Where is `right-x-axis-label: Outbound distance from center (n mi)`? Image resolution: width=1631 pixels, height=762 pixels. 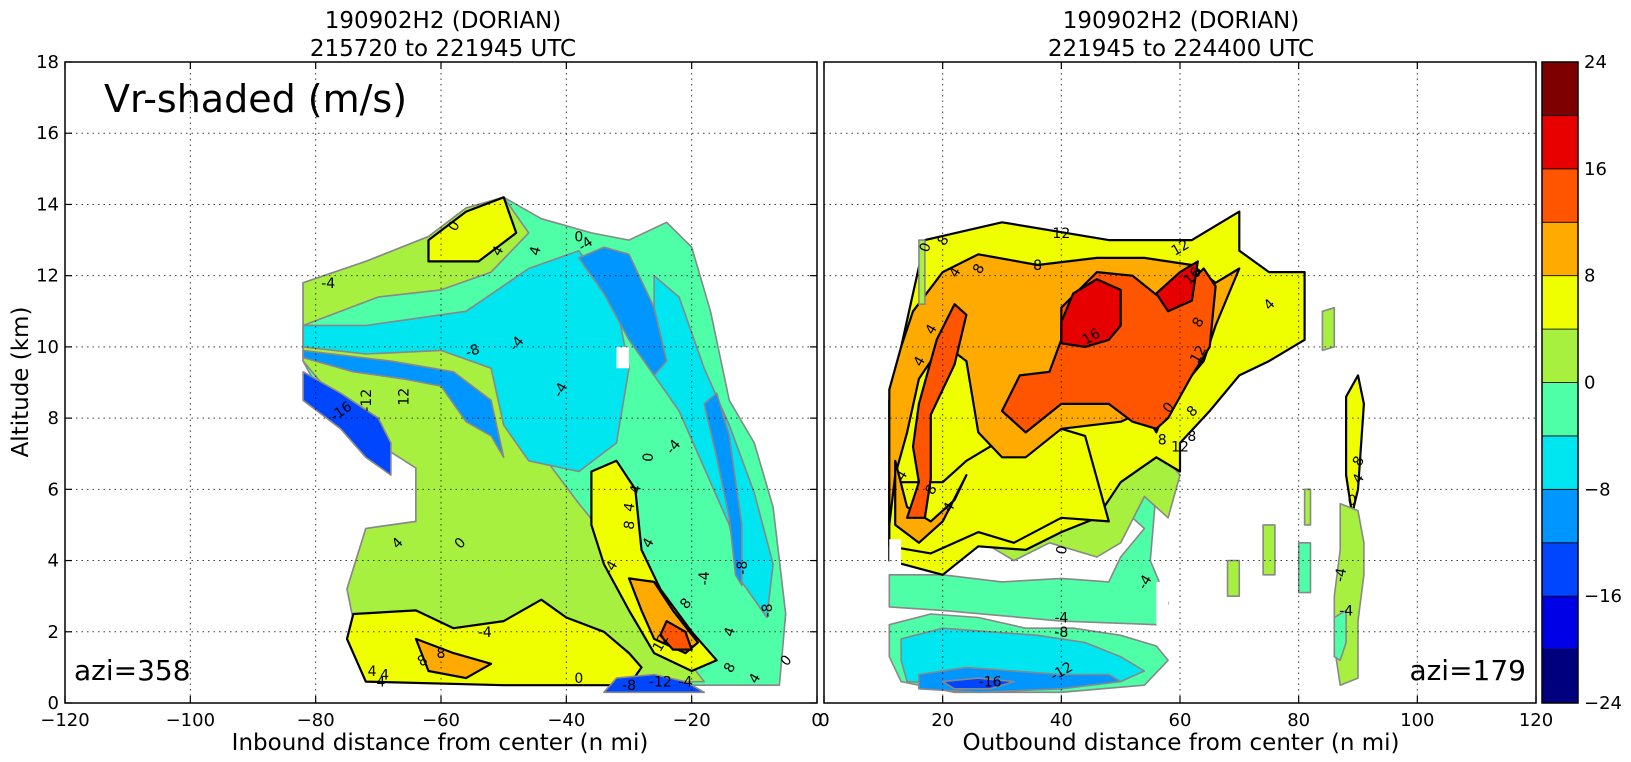 right-x-axis-label: Outbound distance from center (n mi) is located at coordinates (1181, 743).